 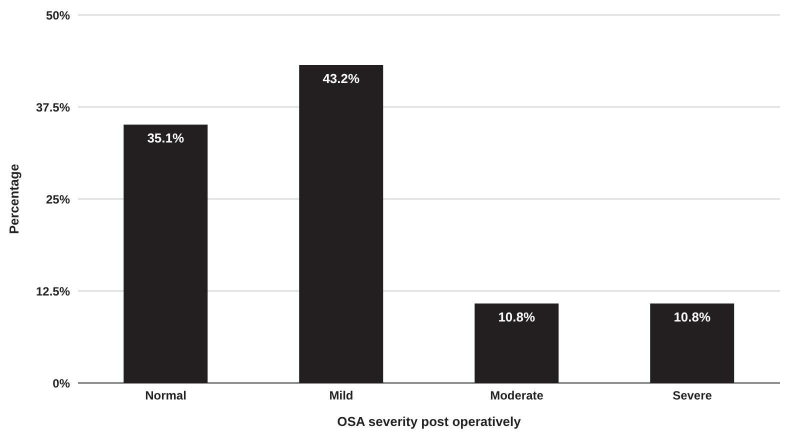 What do you see at coordinates (165, 395) in the screenshot?
I see `x-tick-label: Normal` at bounding box center [165, 395].